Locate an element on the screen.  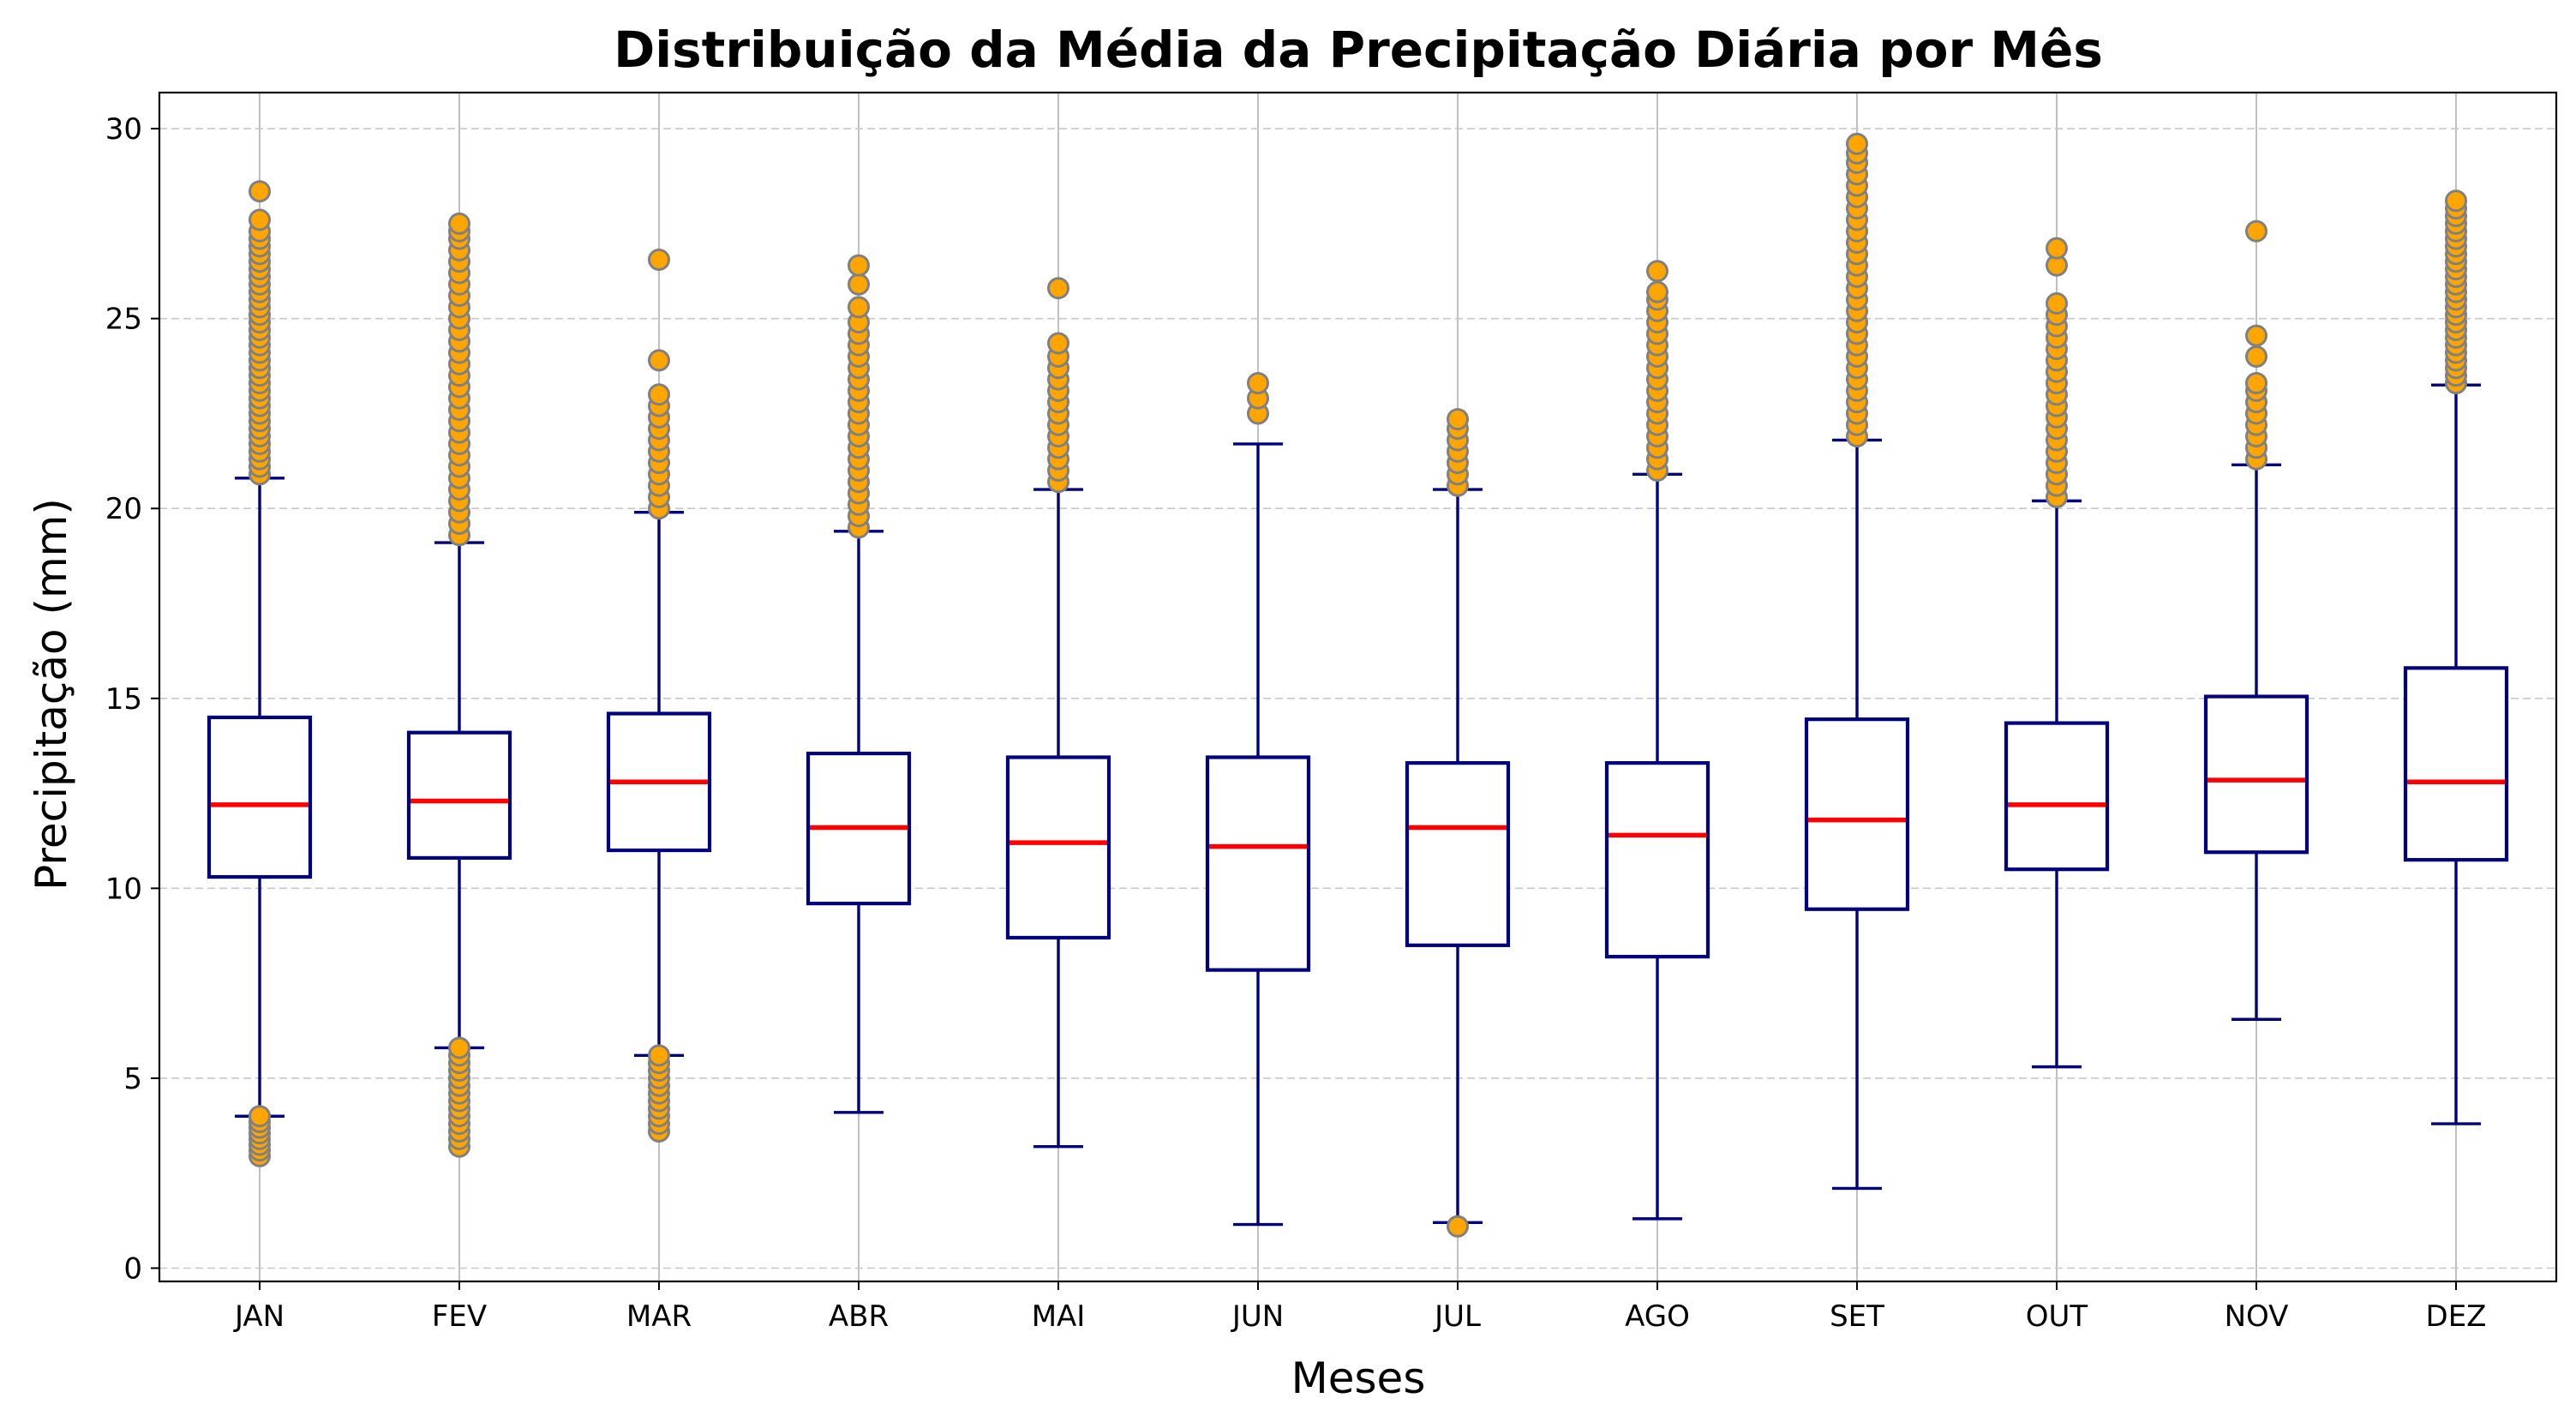
x-tick-label: DEZ is located at coordinates (2456, 1316).